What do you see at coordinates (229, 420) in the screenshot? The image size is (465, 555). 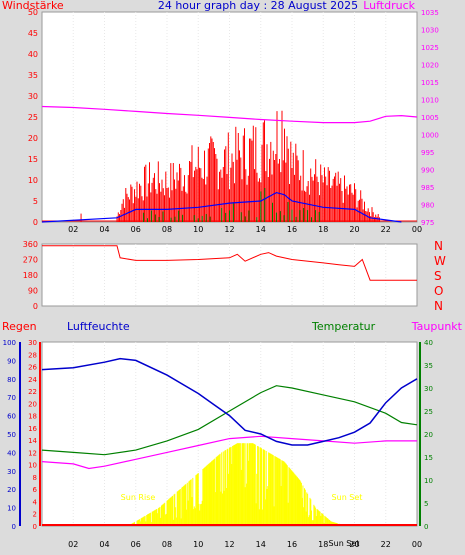 I see `temperature-line` at bounding box center [229, 420].